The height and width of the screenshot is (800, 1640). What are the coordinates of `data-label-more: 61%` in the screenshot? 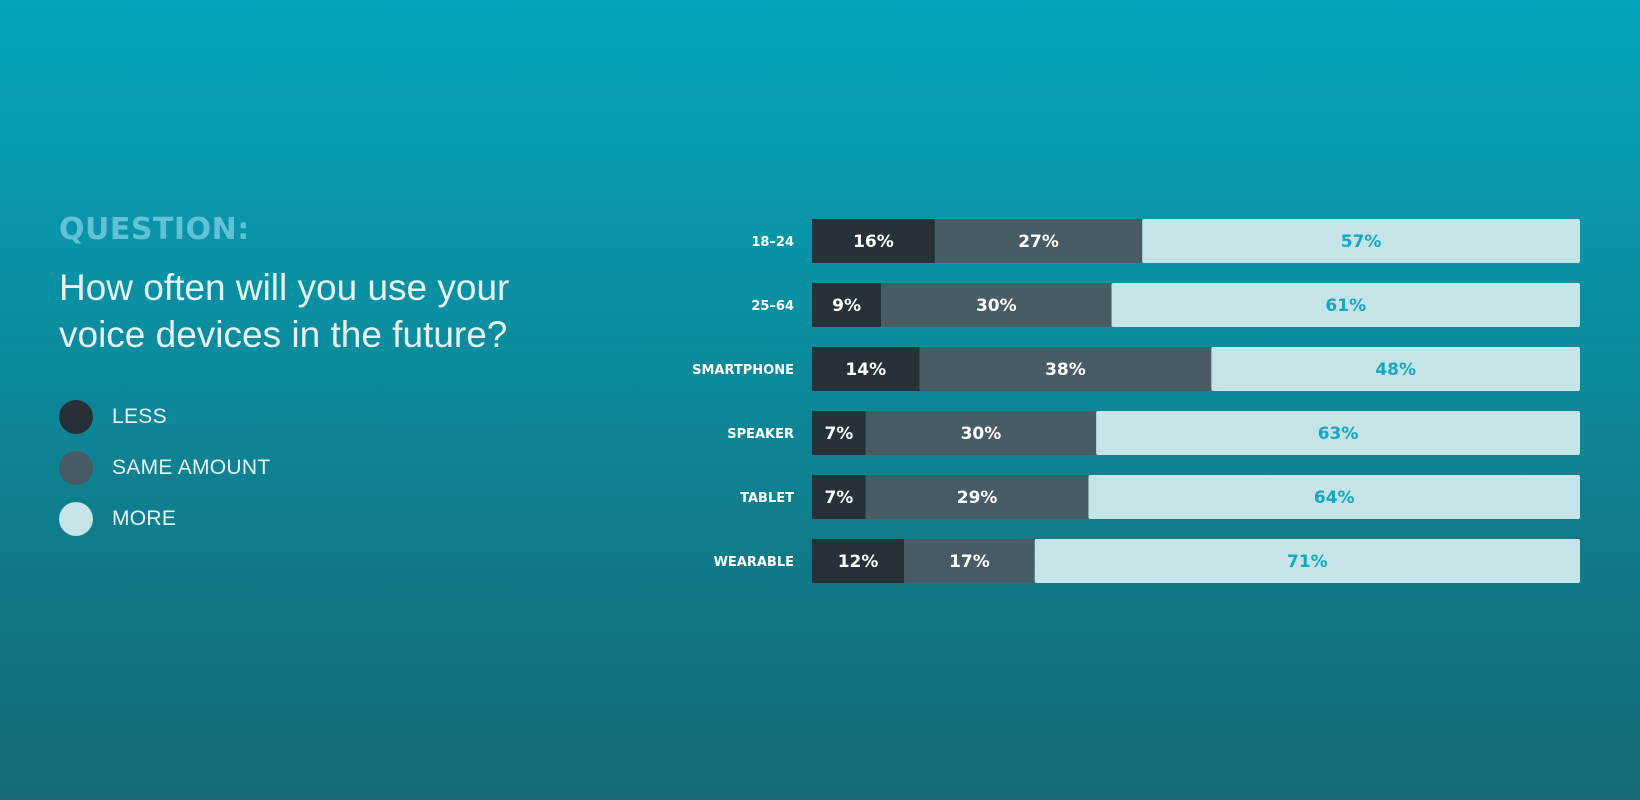 It's located at (1345, 306).